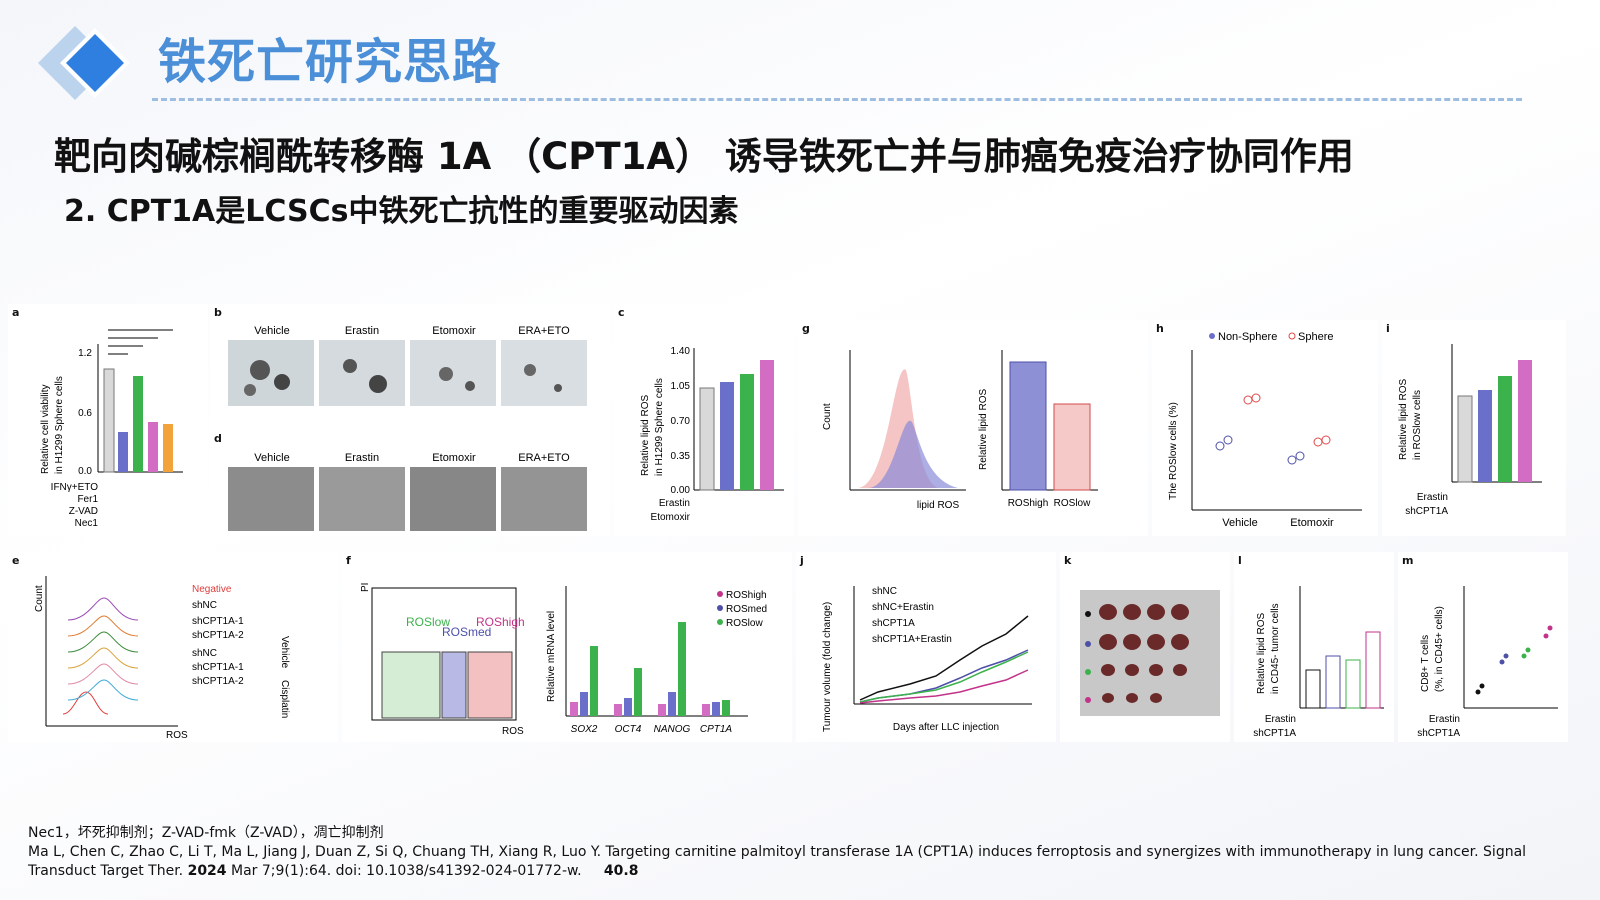 The width and height of the screenshot is (1600, 900). I want to click on svg-text: shCPT1A+Erastin, so click(912, 639).